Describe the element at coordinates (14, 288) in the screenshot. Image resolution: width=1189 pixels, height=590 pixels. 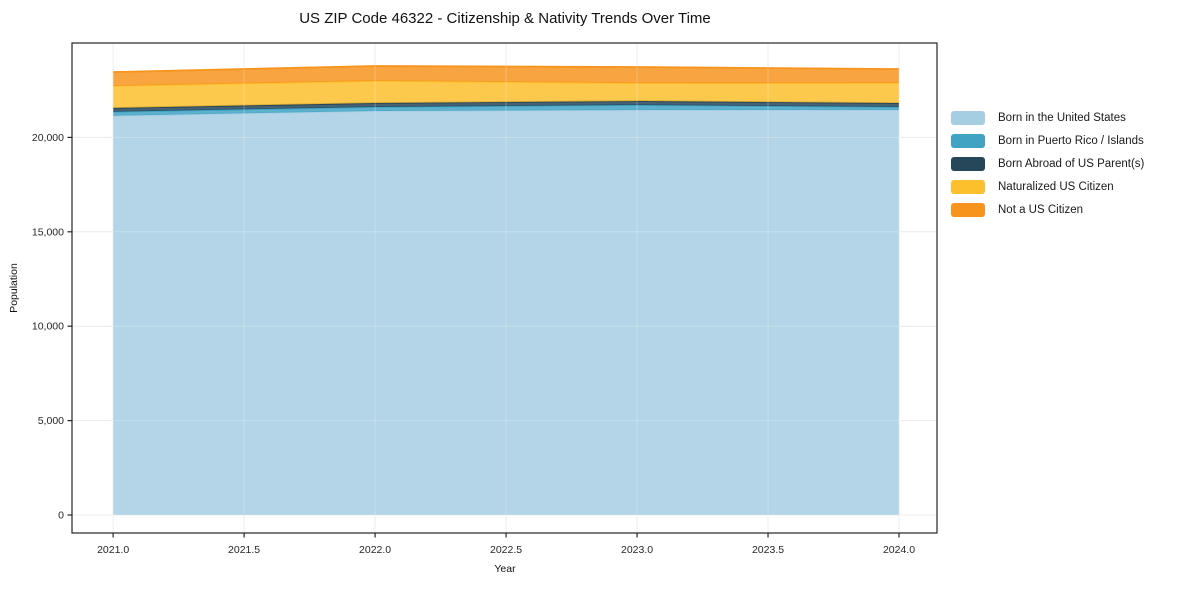
I see `y-axis-label: Population` at that location.